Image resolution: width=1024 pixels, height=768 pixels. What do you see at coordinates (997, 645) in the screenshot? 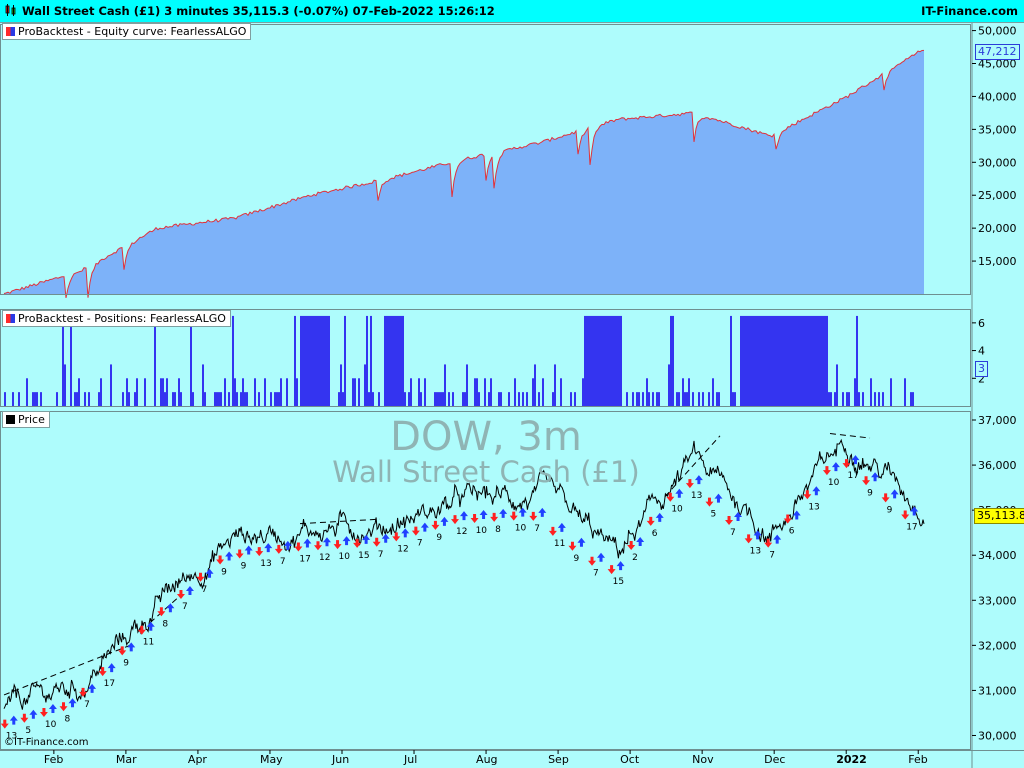
I see `price-y-tick-label: 32,000` at bounding box center [997, 645].